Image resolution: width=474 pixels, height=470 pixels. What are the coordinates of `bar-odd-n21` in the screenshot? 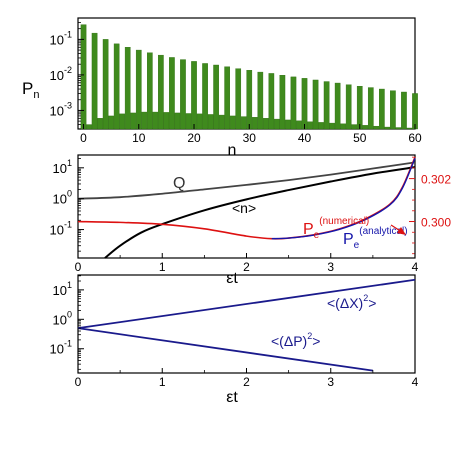 It's located at (199, 121).